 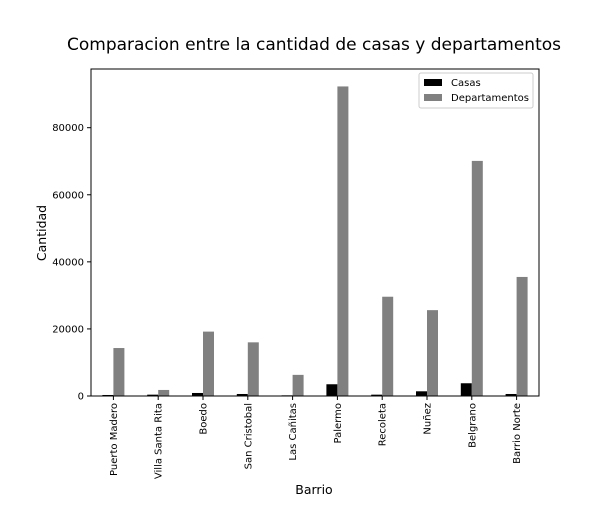 What do you see at coordinates (313, 489) in the screenshot?
I see `x-axis-label: Barrio` at bounding box center [313, 489].